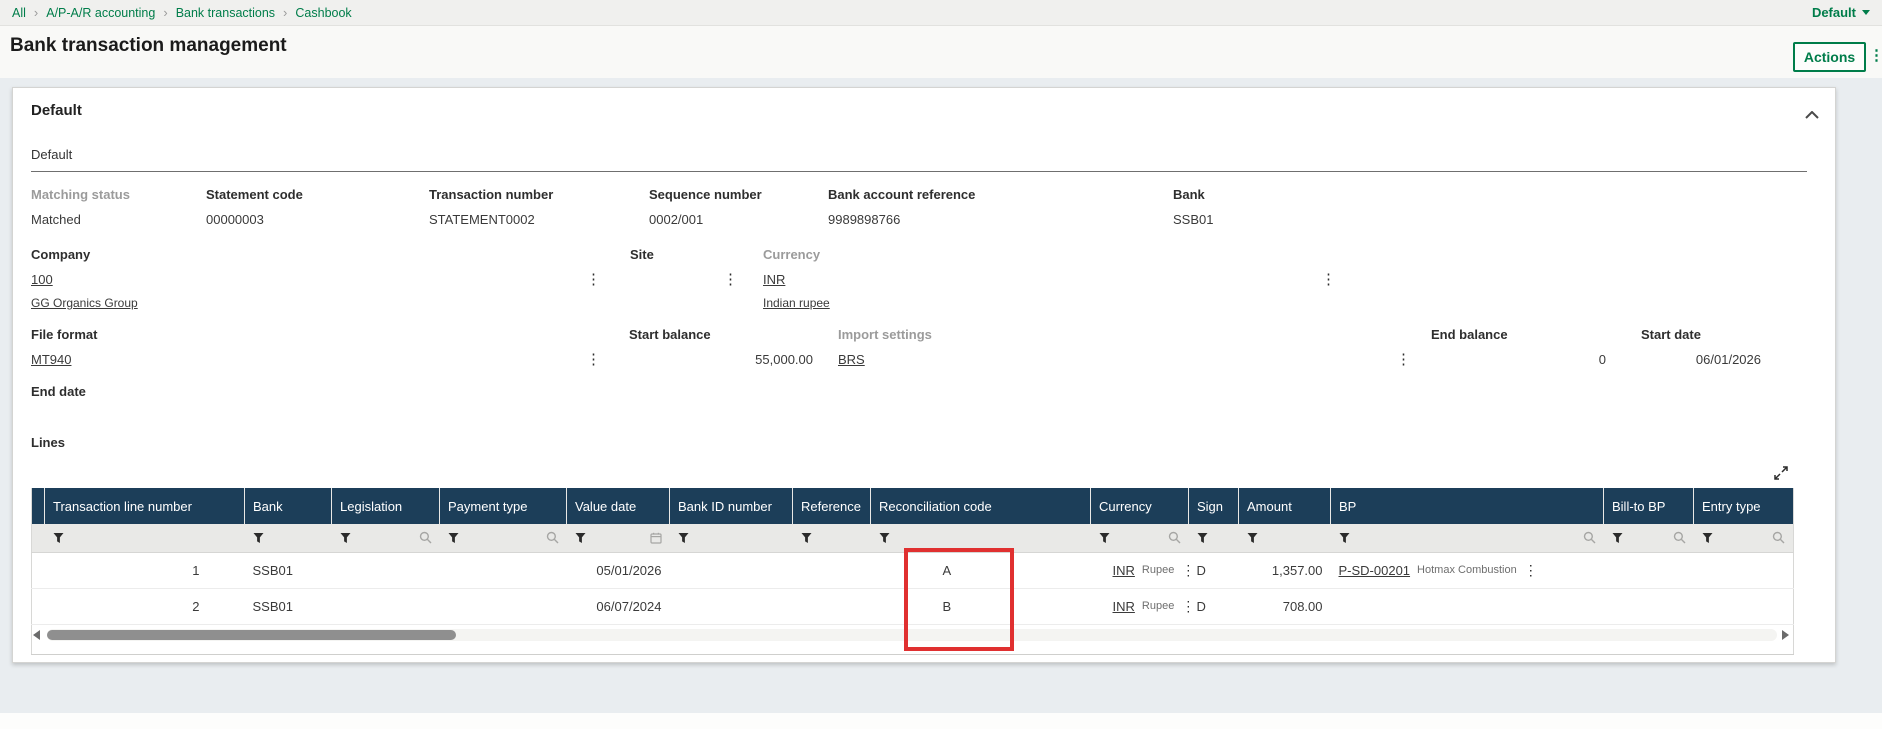 Image resolution: width=1882 pixels, height=729 pixels. I want to click on currency-name-link: Indian rupee, so click(796, 303).